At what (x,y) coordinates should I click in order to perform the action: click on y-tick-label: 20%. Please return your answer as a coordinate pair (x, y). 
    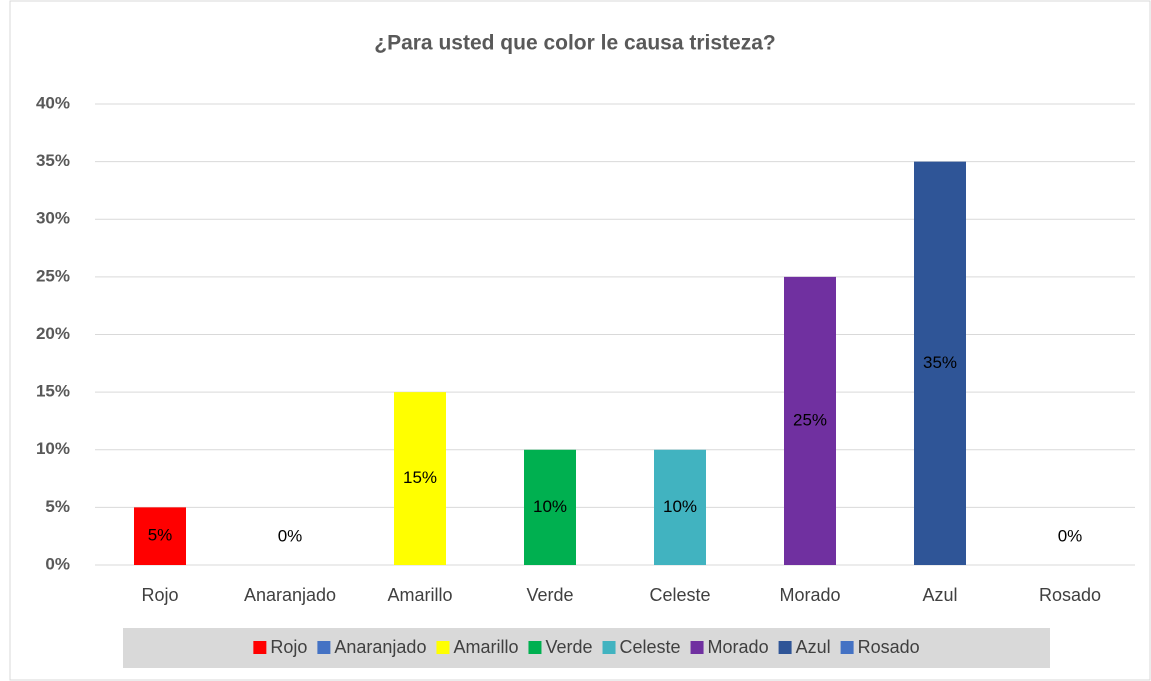
    Looking at the image, I should click on (53, 333).